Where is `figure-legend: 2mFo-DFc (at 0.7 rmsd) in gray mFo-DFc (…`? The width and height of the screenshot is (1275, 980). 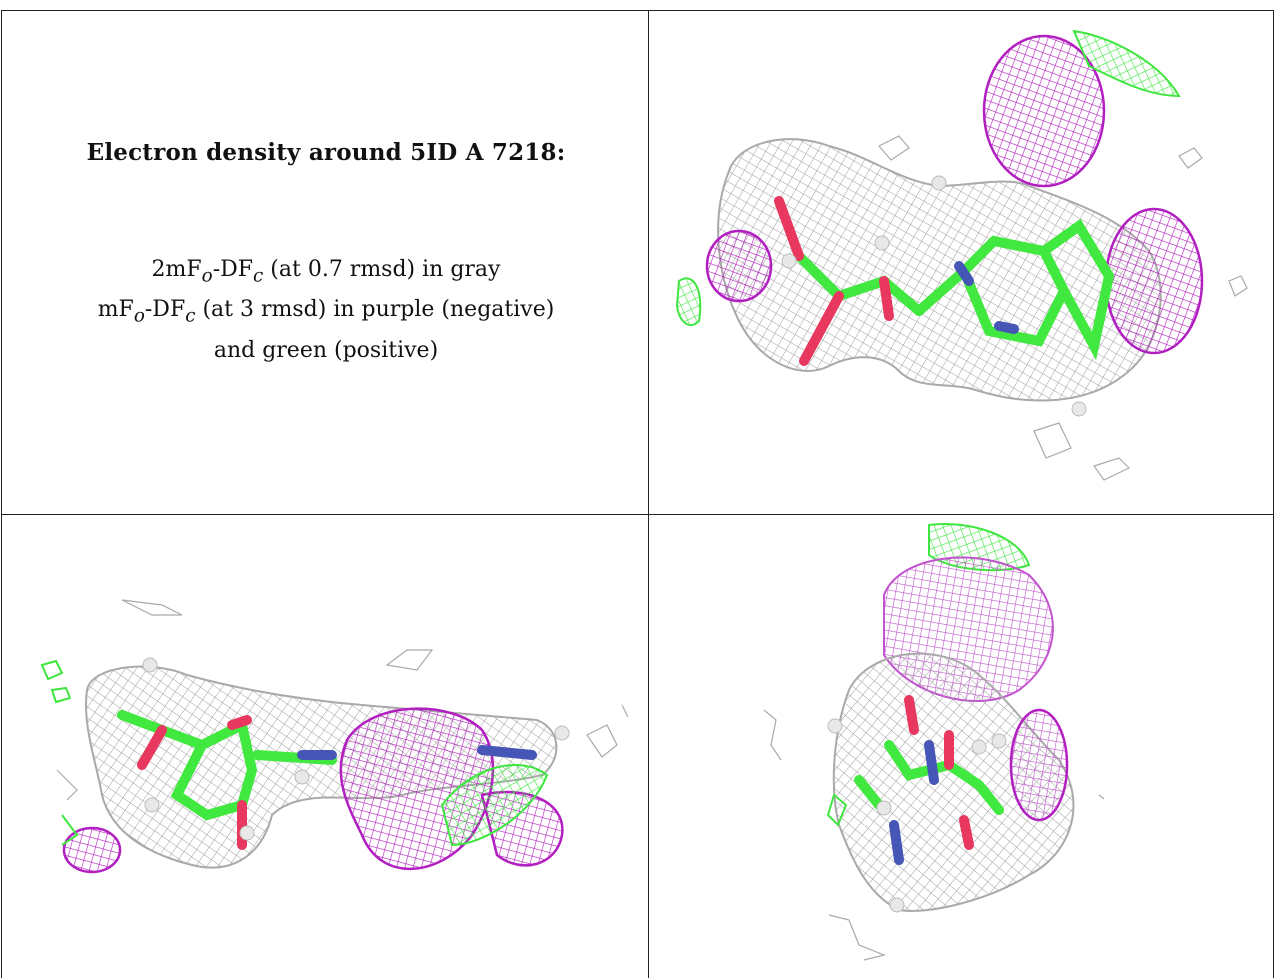 figure-legend: 2mFo-DFc (at 0.7 rmsd) in gray mFo-DFc (… is located at coordinates (325, 310).